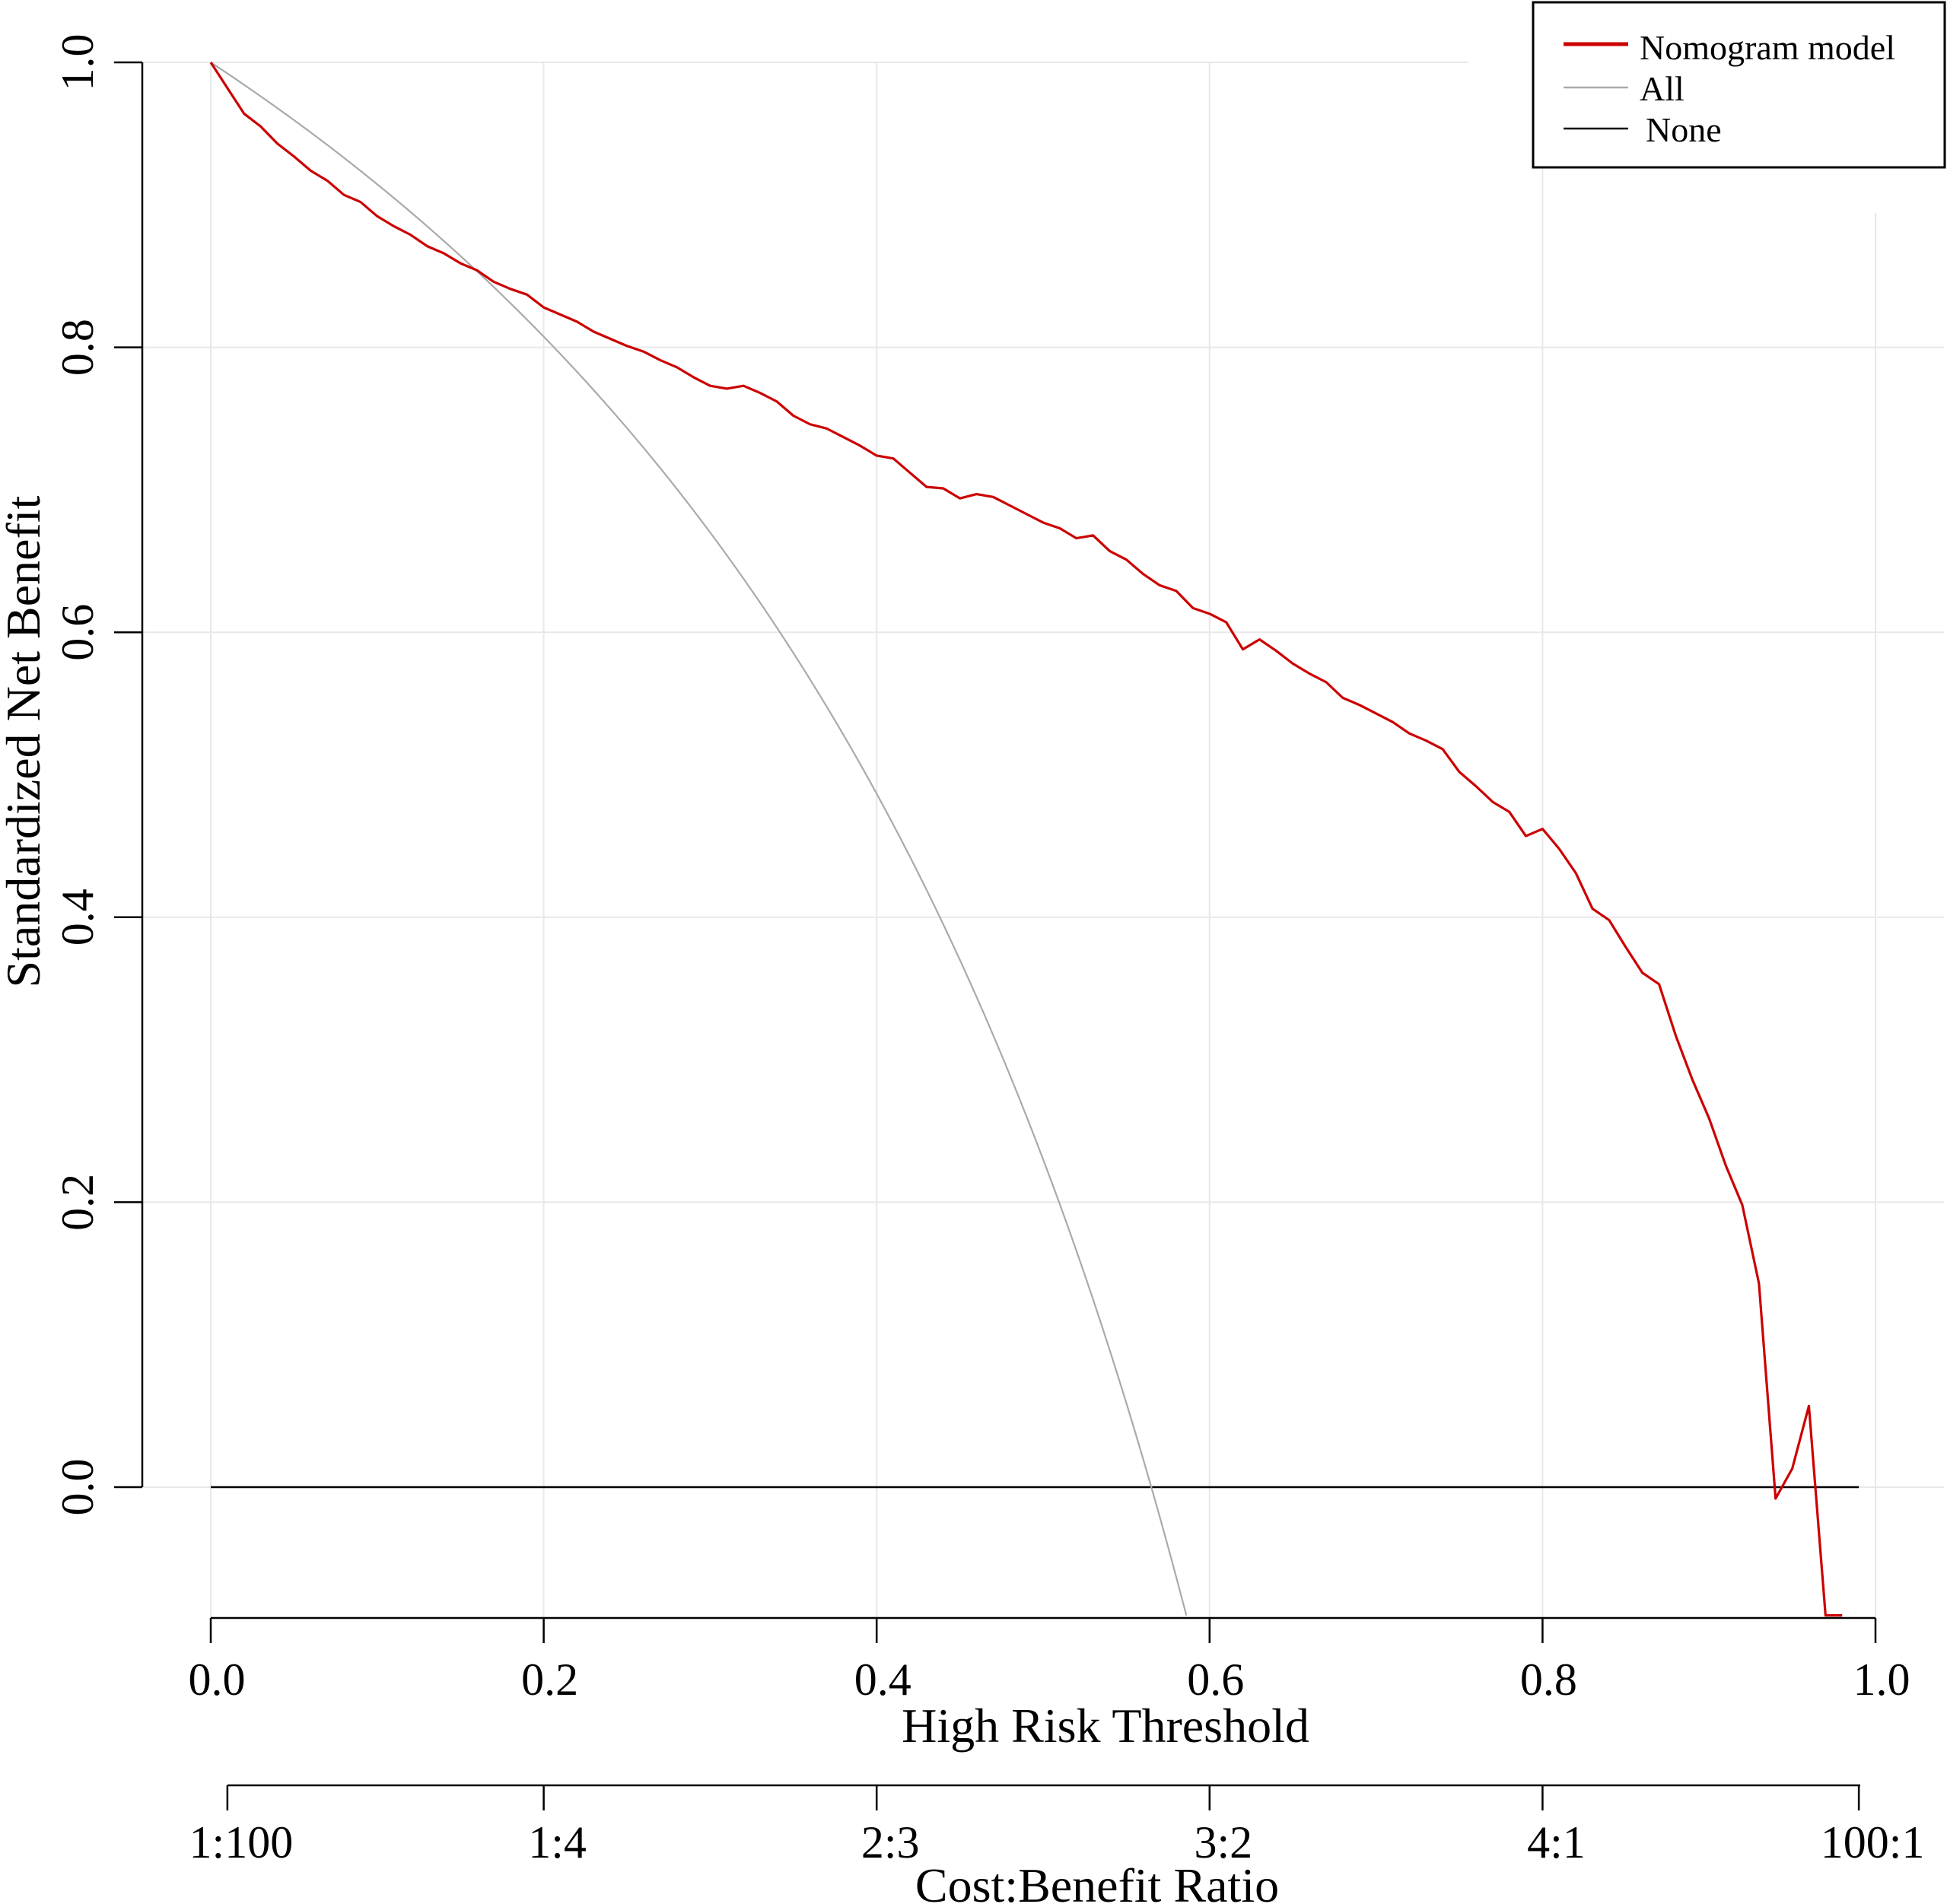  I want to click on x-tick-label-1: 0.2, so click(550, 1679).